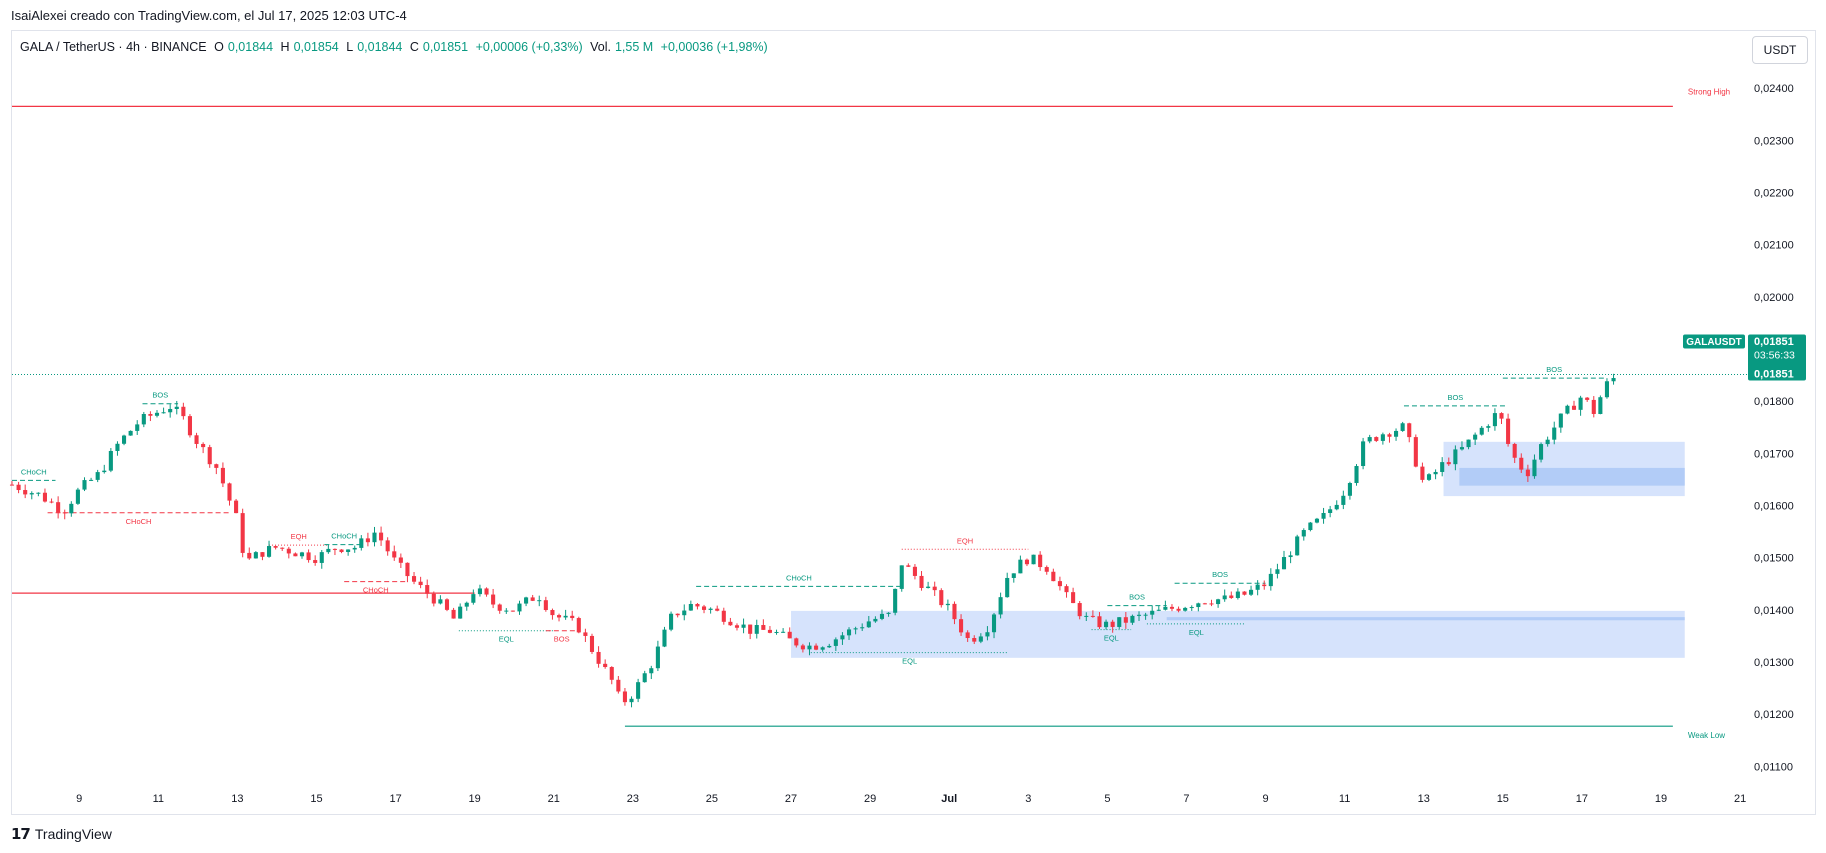  What do you see at coordinates (350, 47) in the screenshot?
I see `low-label: L` at bounding box center [350, 47].